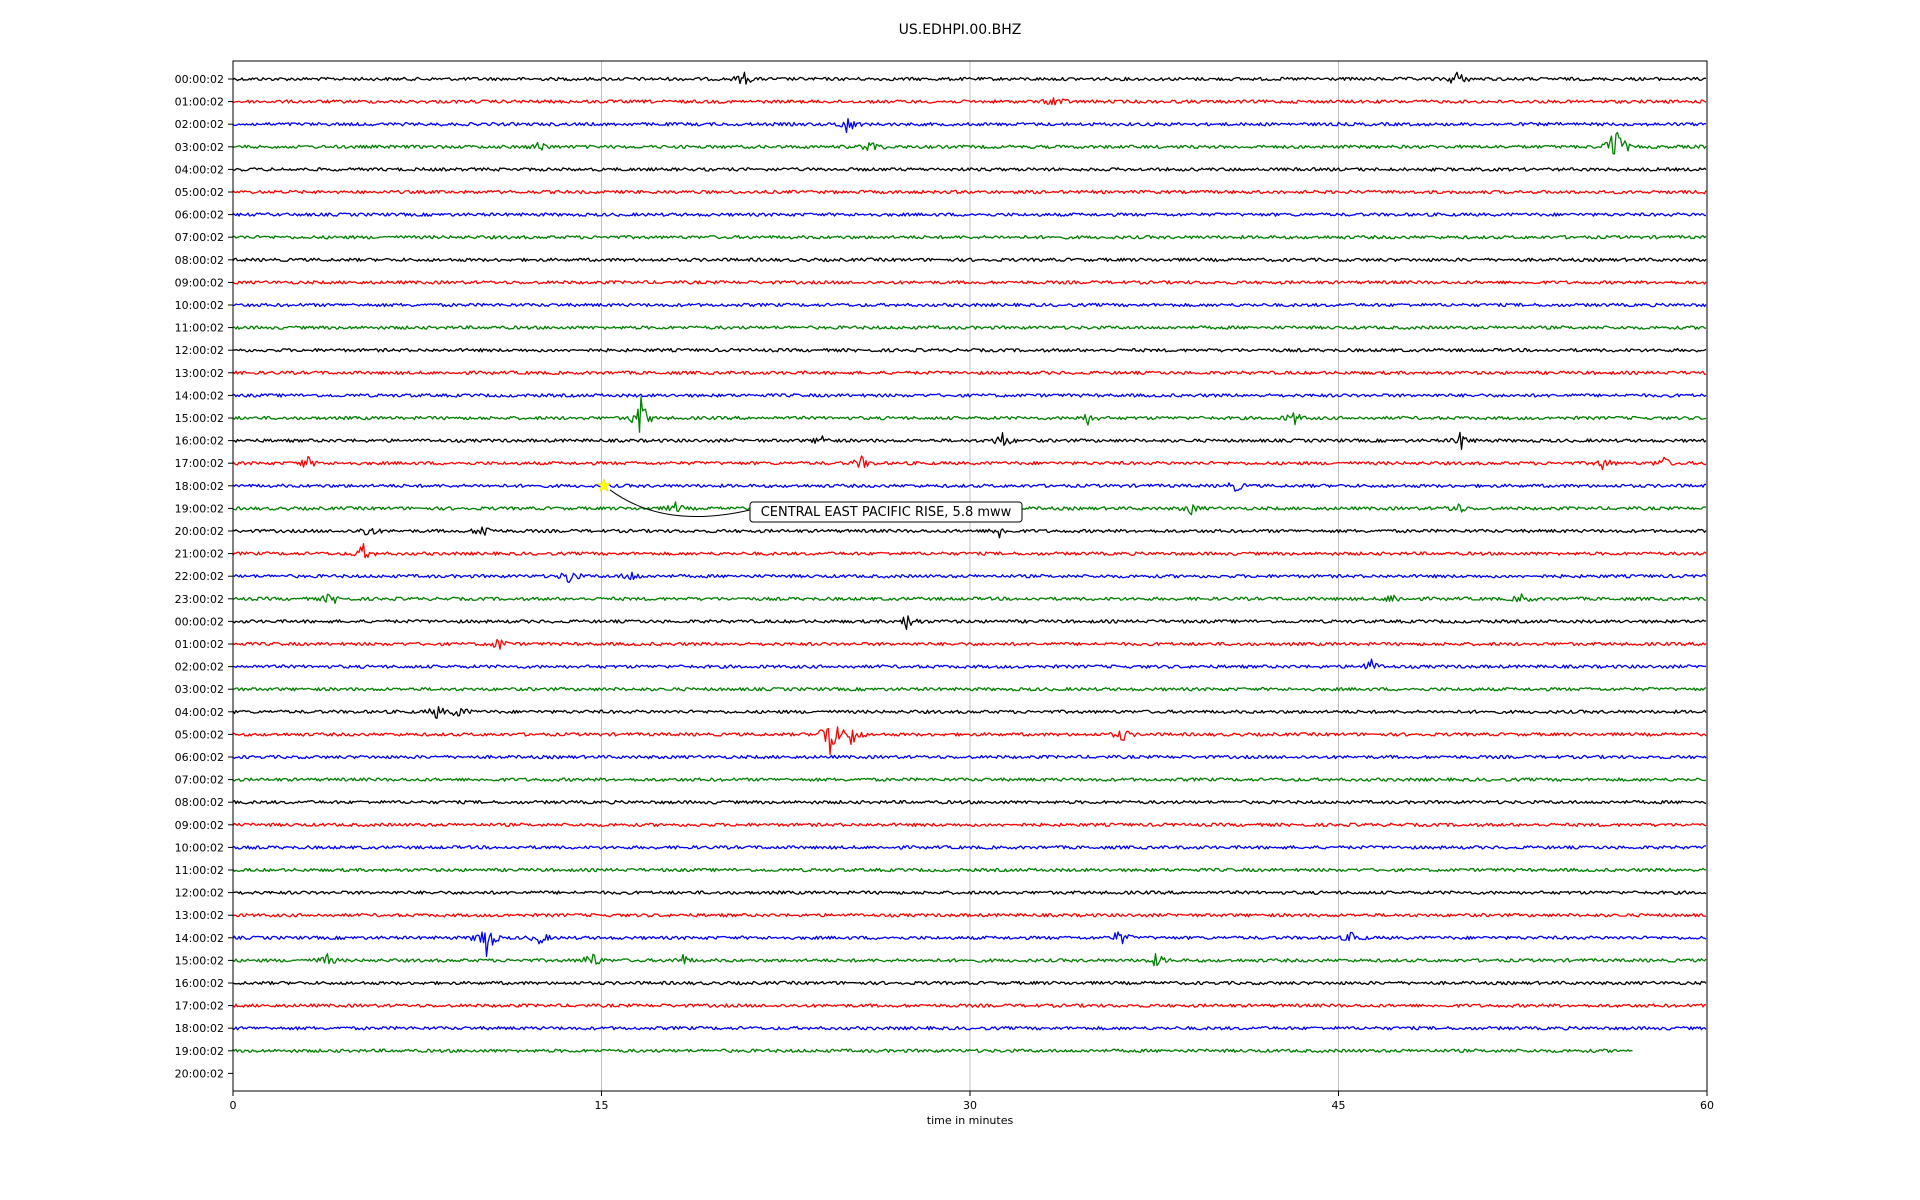  I want to click on x-tick-label: 15, so click(602, 1105).